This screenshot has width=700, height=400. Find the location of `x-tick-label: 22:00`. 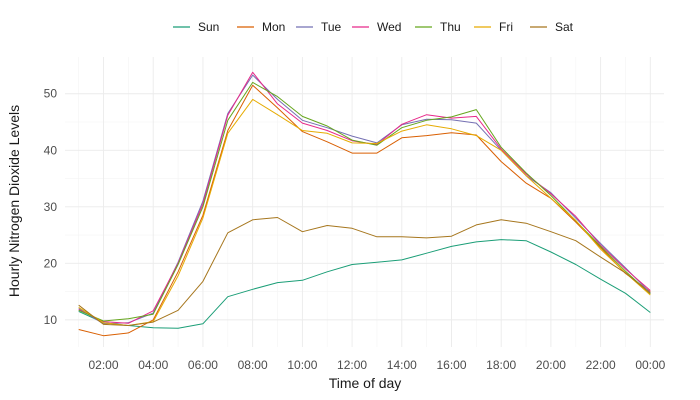

x-tick-label: 22:00 is located at coordinates (601, 365).